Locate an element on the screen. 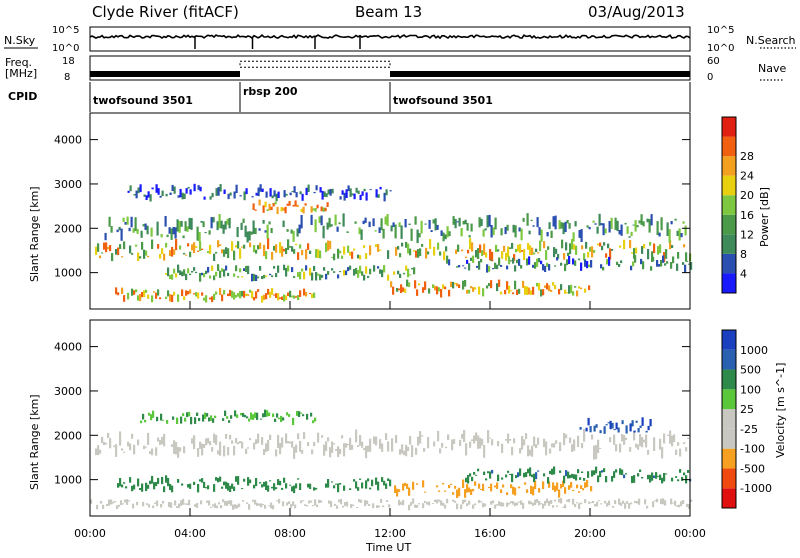 This screenshot has height=558, width=800. colorbar-tick-label: -25 is located at coordinates (749, 429).